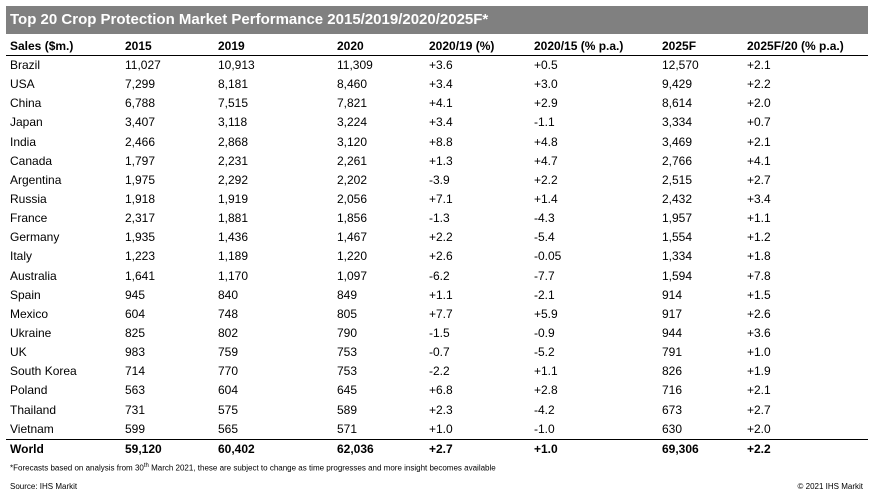  I want to click on value-cell: -3.9, so click(439, 179).